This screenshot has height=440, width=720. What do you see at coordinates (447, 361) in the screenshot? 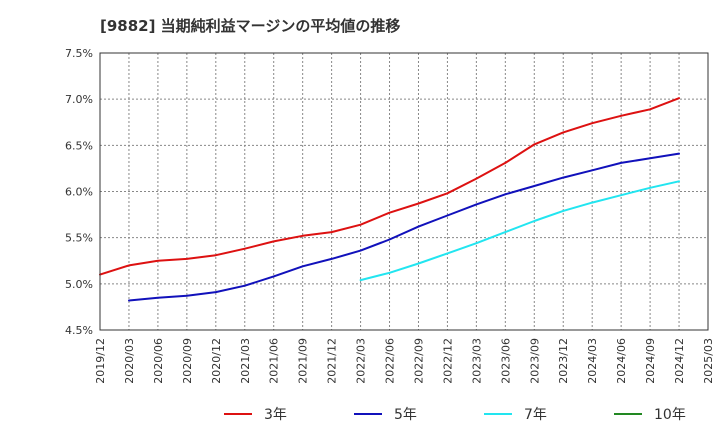
I see `x-tick-label: 2022/12` at bounding box center [447, 361].